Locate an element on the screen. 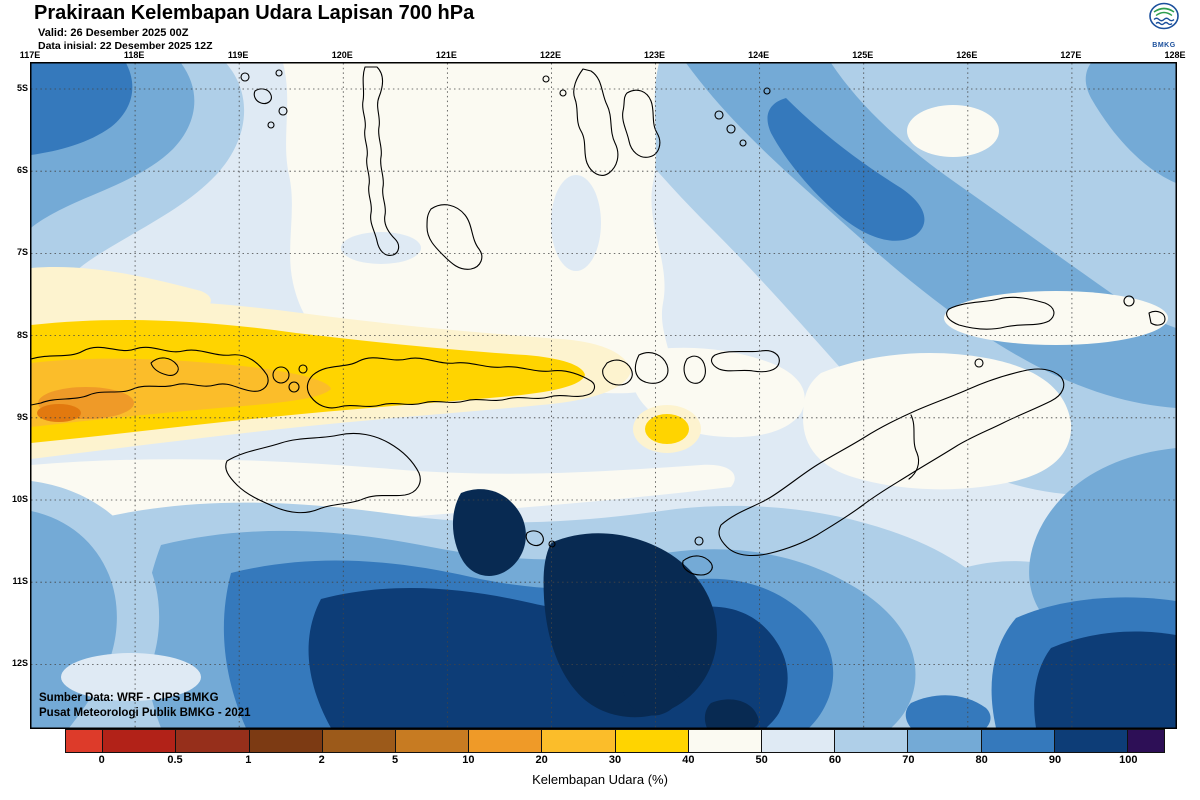  colorbar-tick: 70 is located at coordinates (908, 760).